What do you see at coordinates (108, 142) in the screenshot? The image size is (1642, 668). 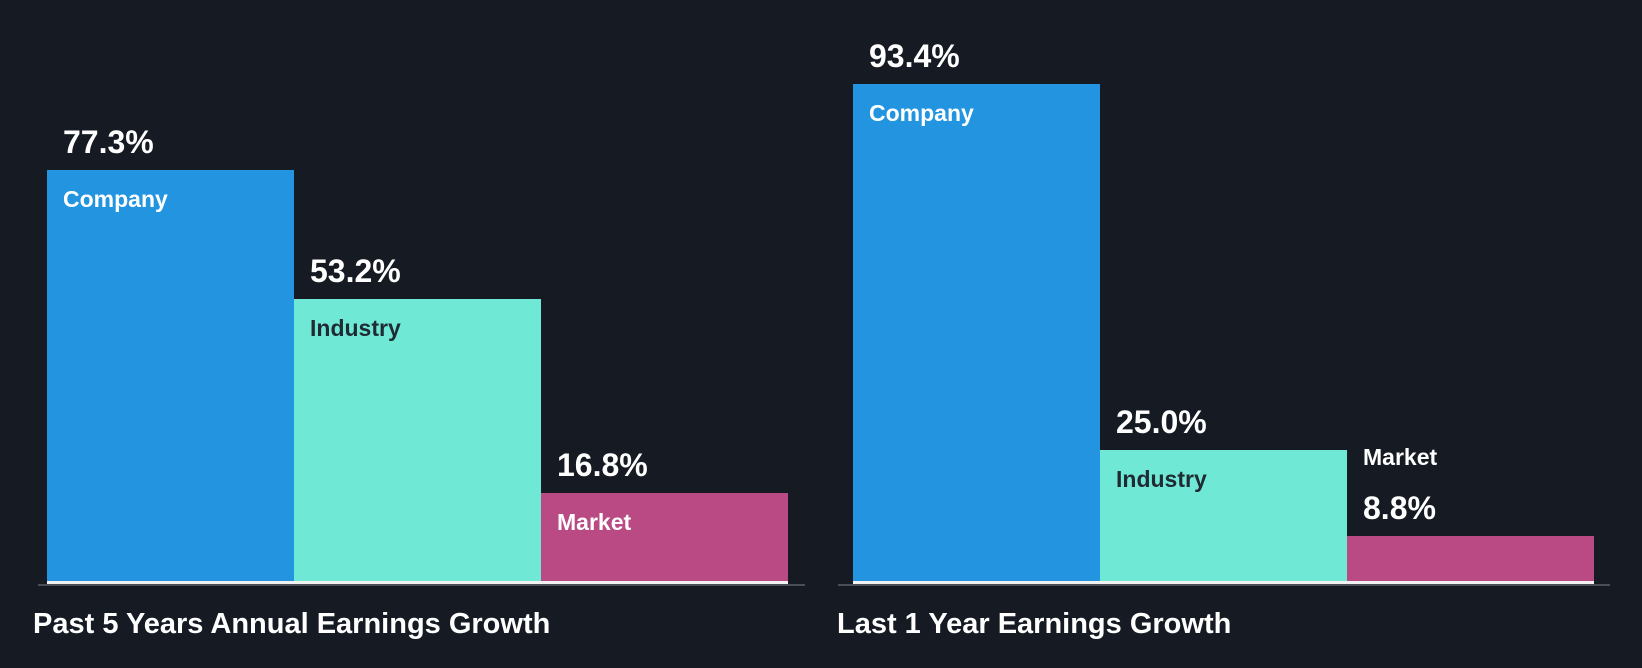 I see `value-label: 77.3%` at bounding box center [108, 142].